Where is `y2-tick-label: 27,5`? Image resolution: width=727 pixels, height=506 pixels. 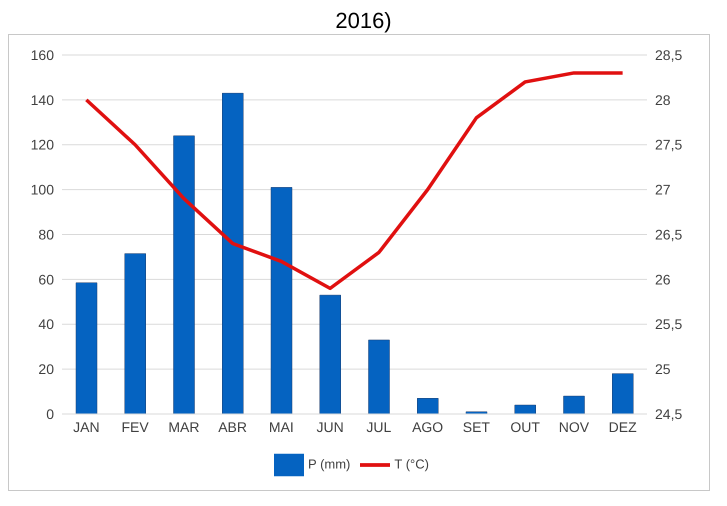 y2-tick-label: 27,5 is located at coordinates (668, 144).